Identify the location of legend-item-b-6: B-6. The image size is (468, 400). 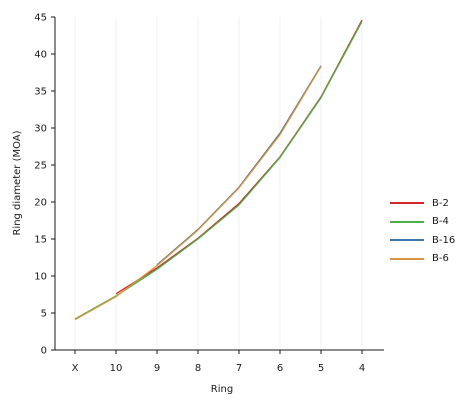
(422, 259).